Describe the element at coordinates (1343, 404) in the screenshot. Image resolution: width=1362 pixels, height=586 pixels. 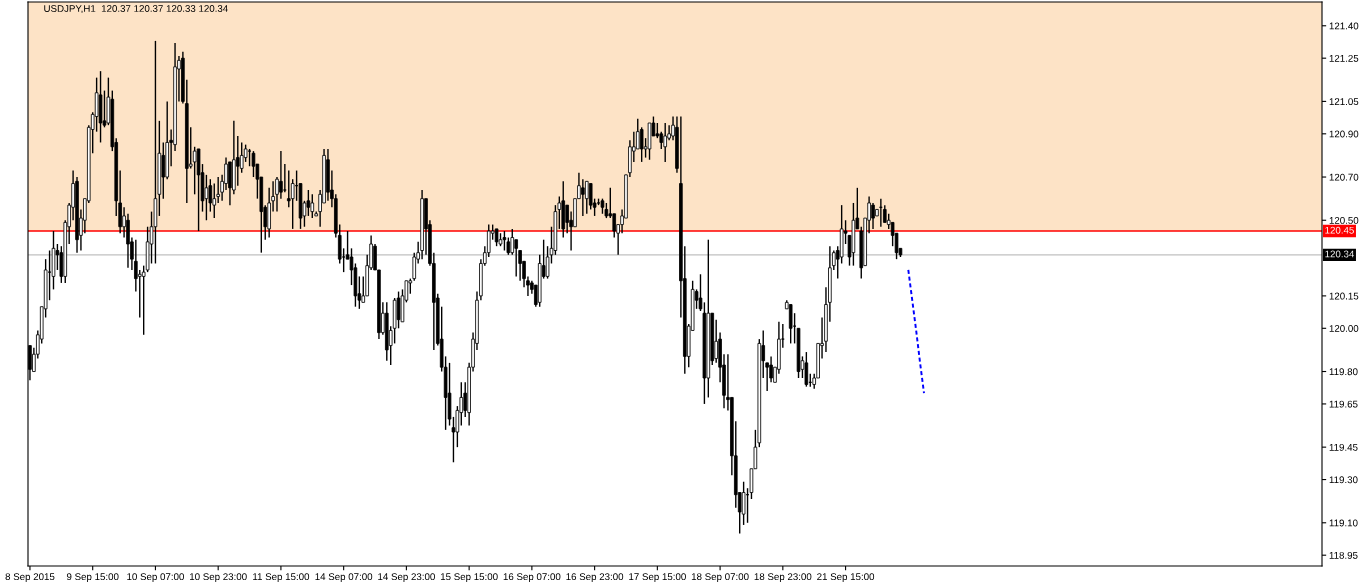
I see `y-tick-label: 119.65` at that location.